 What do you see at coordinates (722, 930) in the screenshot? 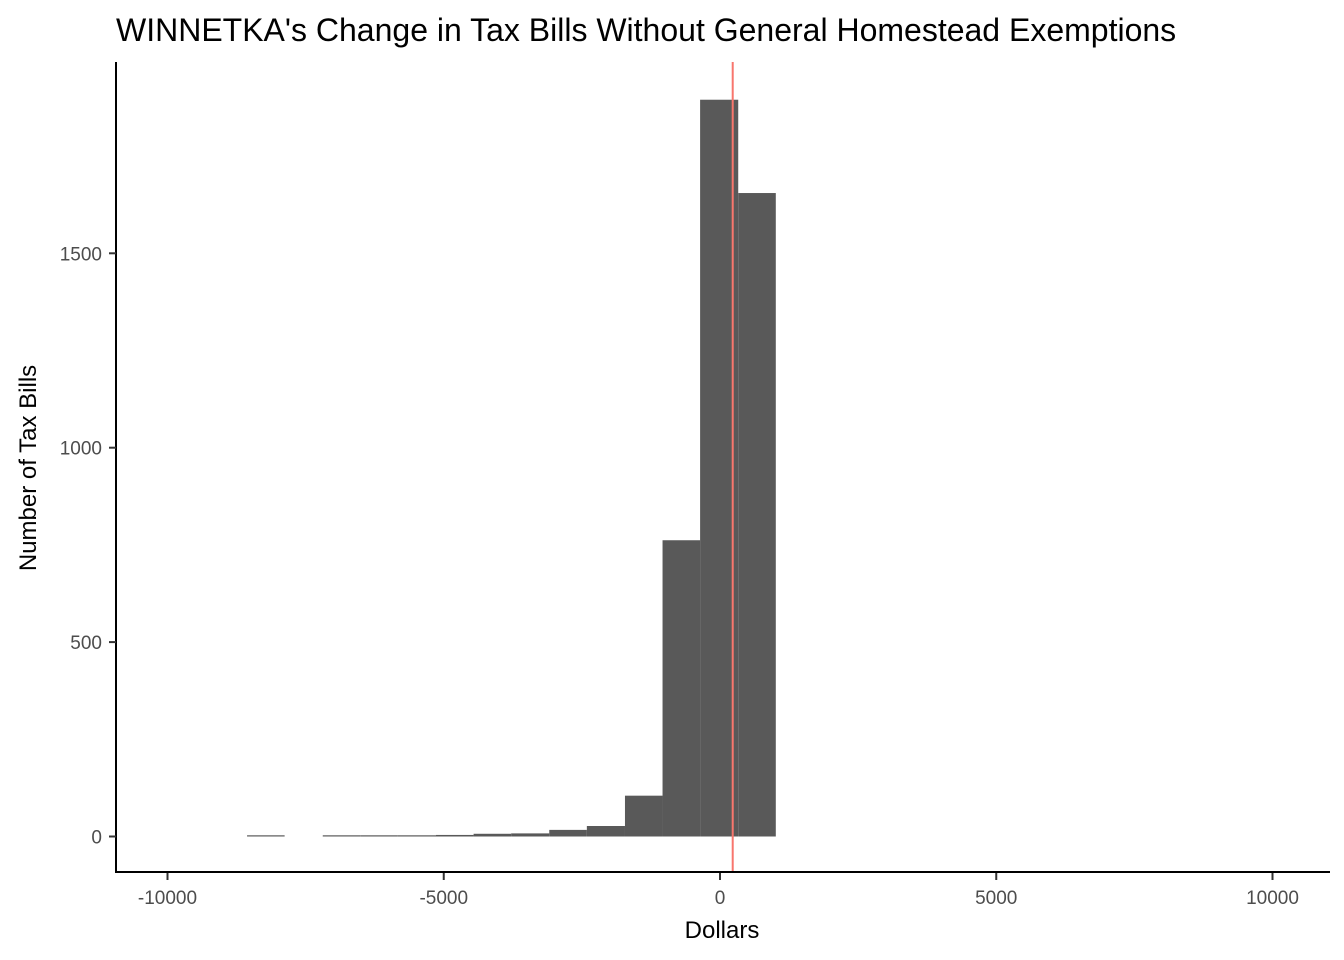
I see `x-axis-title: Dollars` at bounding box center [722, 930].